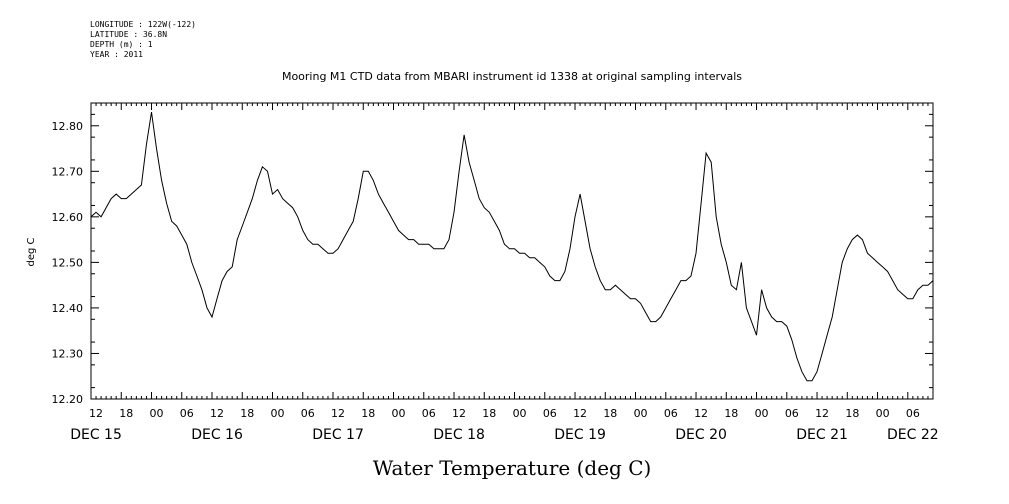 The image size is (1009, 504). Describe the element at coordinates (822, 435) in the screenshot. I see `x-day-label: DEC 21` at that location.